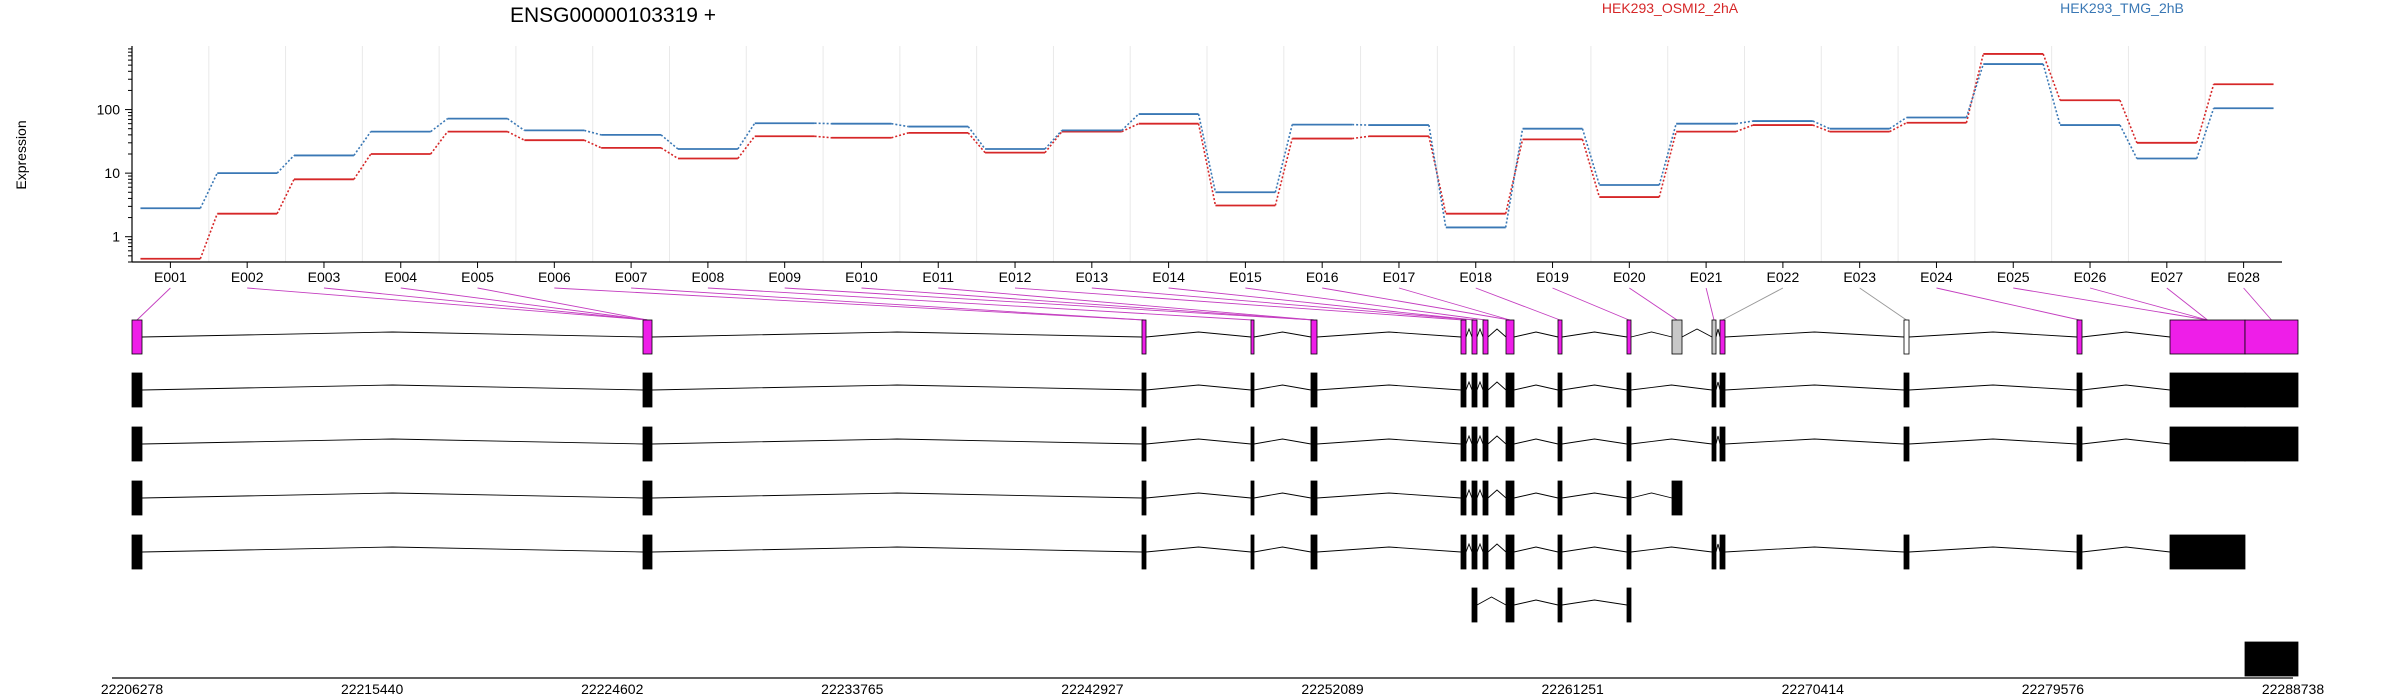 The height and width of the screenshot is (700, 2400). I want to click on legend-series-2: HEK293_TMG_2hB, so click(2122, 8).